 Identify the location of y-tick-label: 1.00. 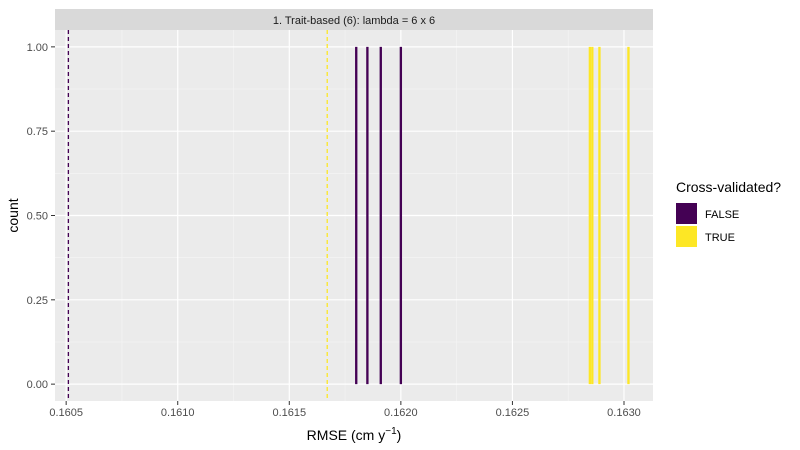
(37, 48).